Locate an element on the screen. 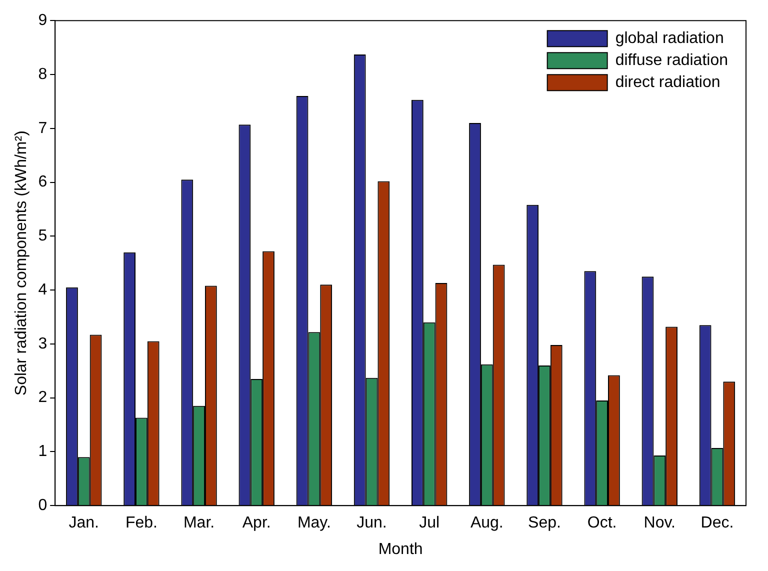 The image size is (768, 571). y-axis-title: Solar radiation components (kWh/m²) is located at coordinates (21, 263).